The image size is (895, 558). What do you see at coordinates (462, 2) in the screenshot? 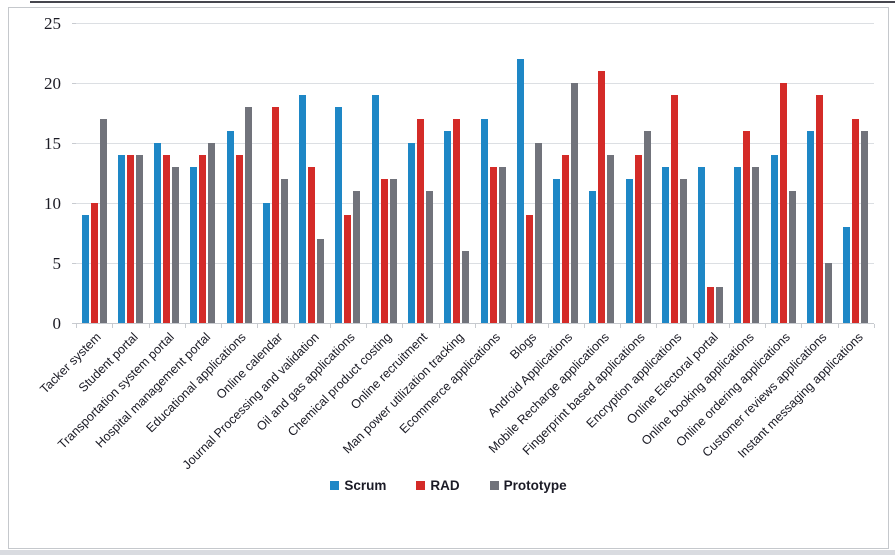
I see `top-partial-divider-line` at bounding box center [462, 2].